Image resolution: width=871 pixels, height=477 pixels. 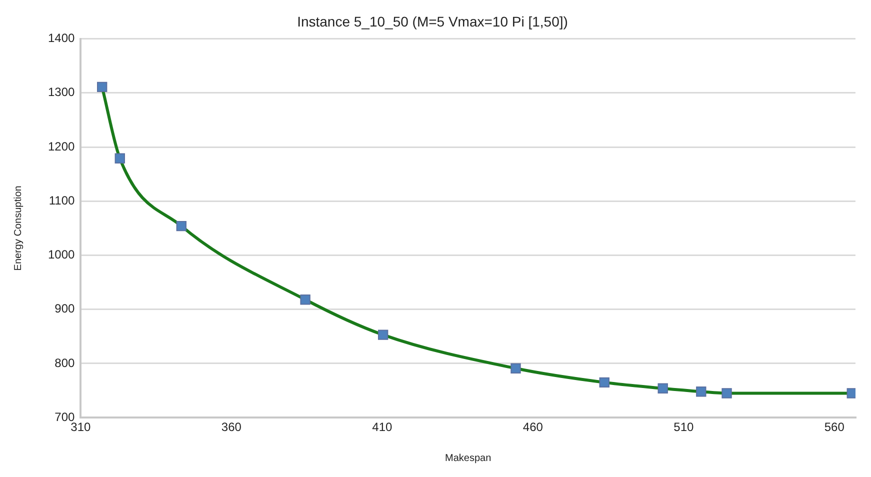 I want to click on x-axis-title: Makespan, so click(x=468, y=458).